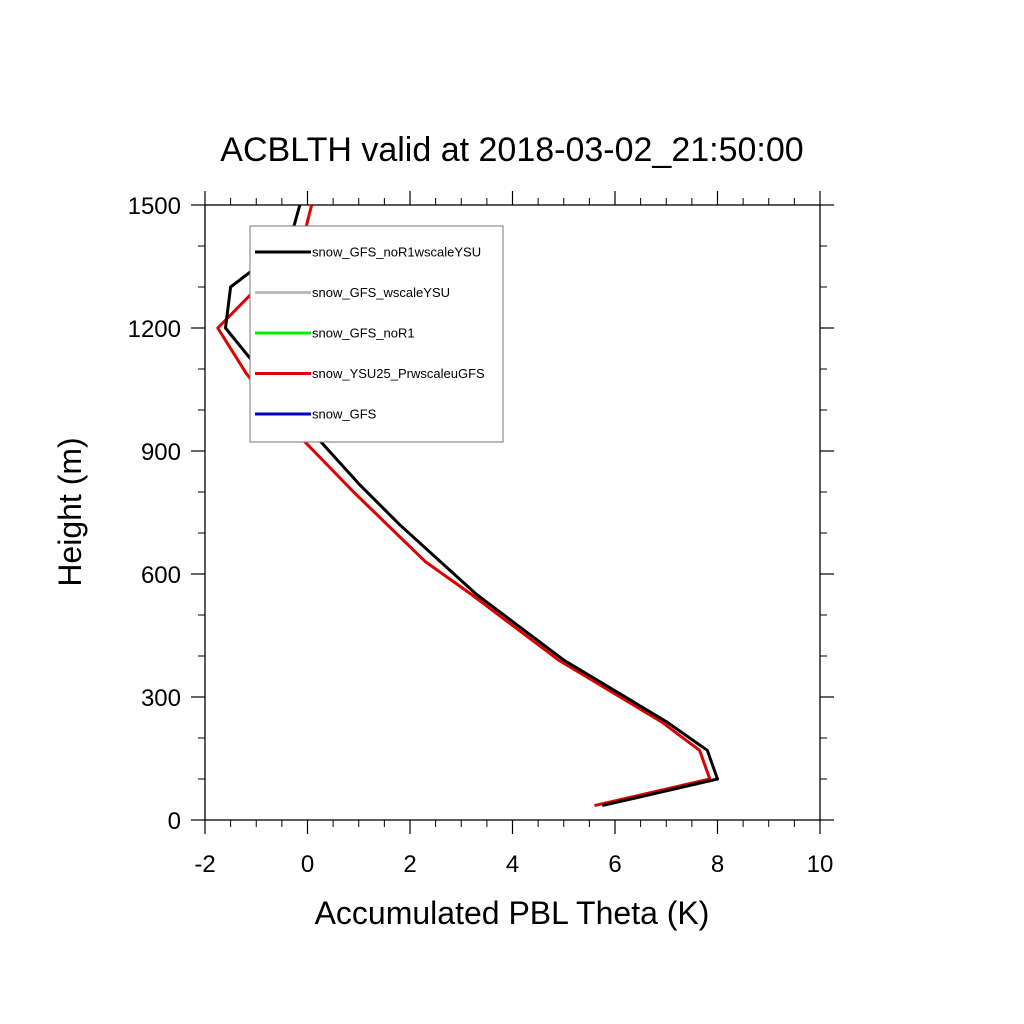 Image resolution: width=1024 pixels, height=1024 pixels. Describe the element at coordinates (307, 864) in the screenshot. I see `x-tick-label: 0` at that location.